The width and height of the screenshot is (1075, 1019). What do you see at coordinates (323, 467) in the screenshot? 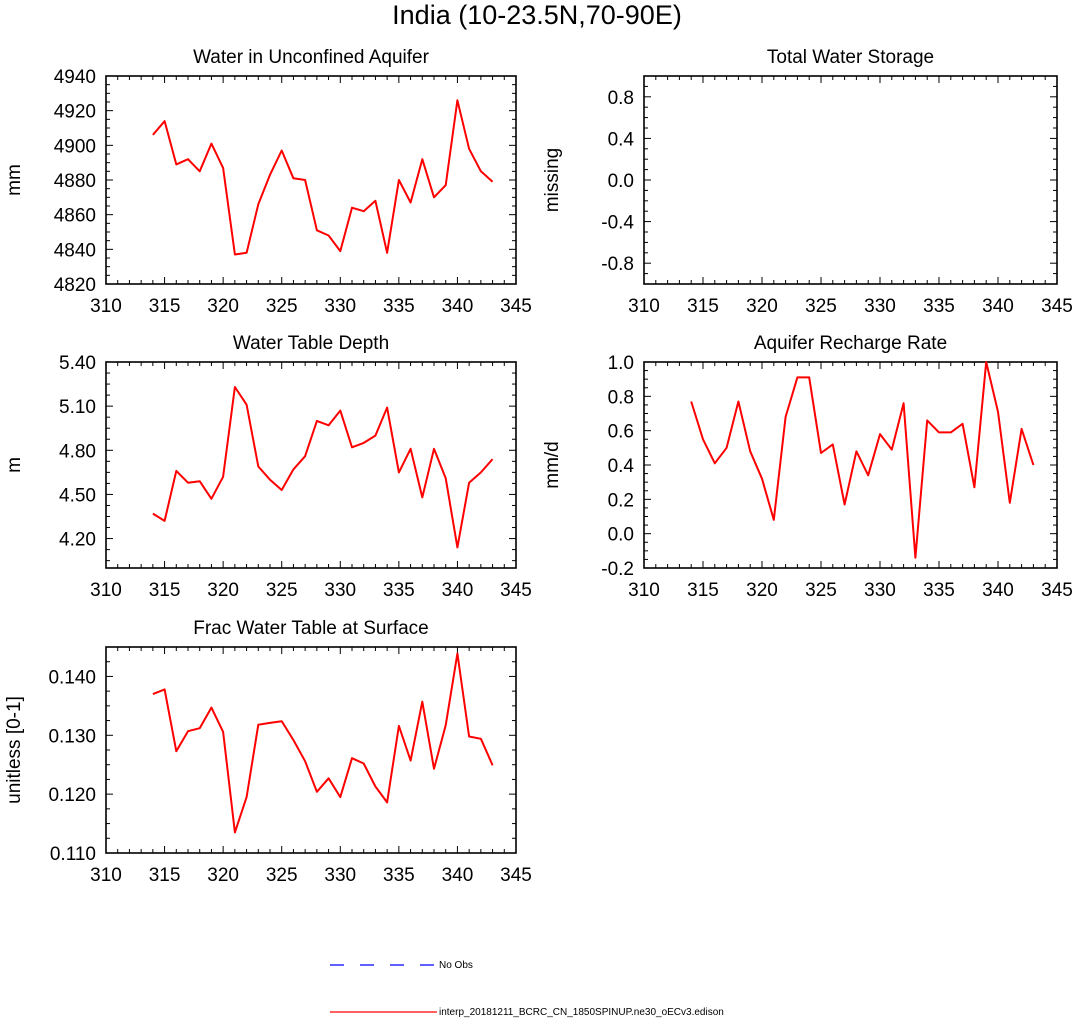
I see `series-line-water-table-depth` at bounding box center [323, 467].